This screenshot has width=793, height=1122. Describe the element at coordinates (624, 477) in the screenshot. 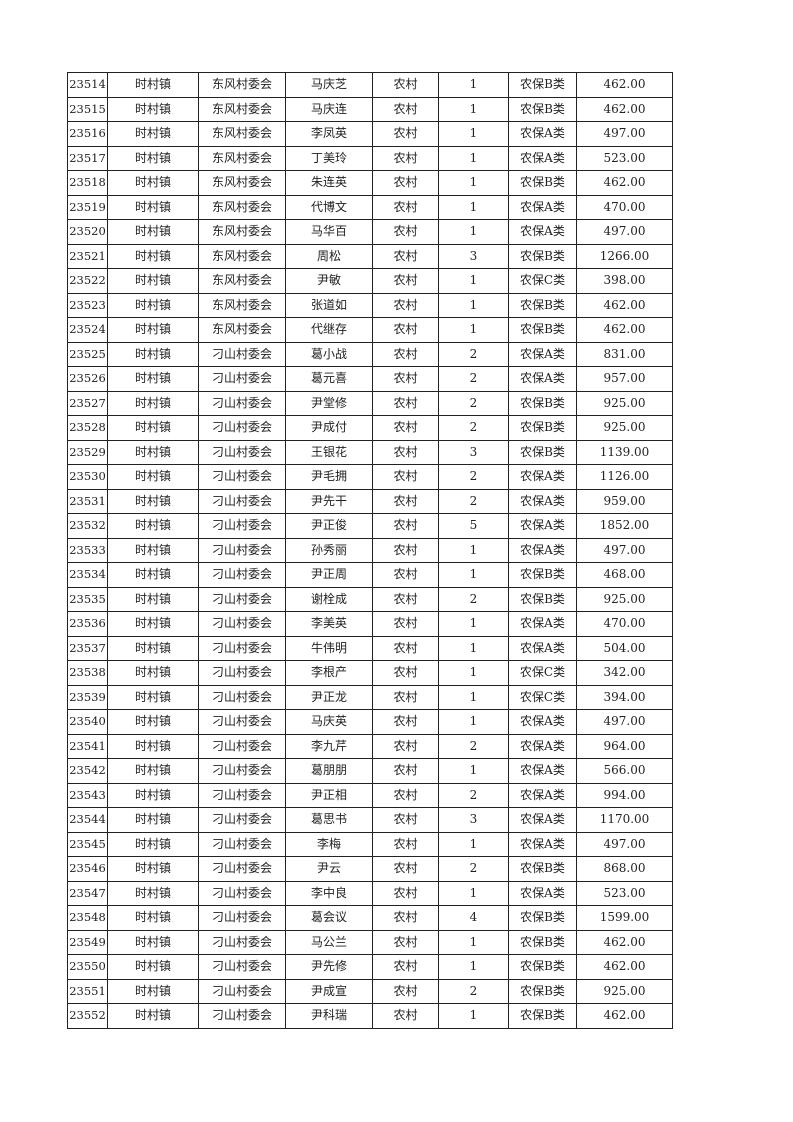

I see `cell-amount: 1126.00` at that location.